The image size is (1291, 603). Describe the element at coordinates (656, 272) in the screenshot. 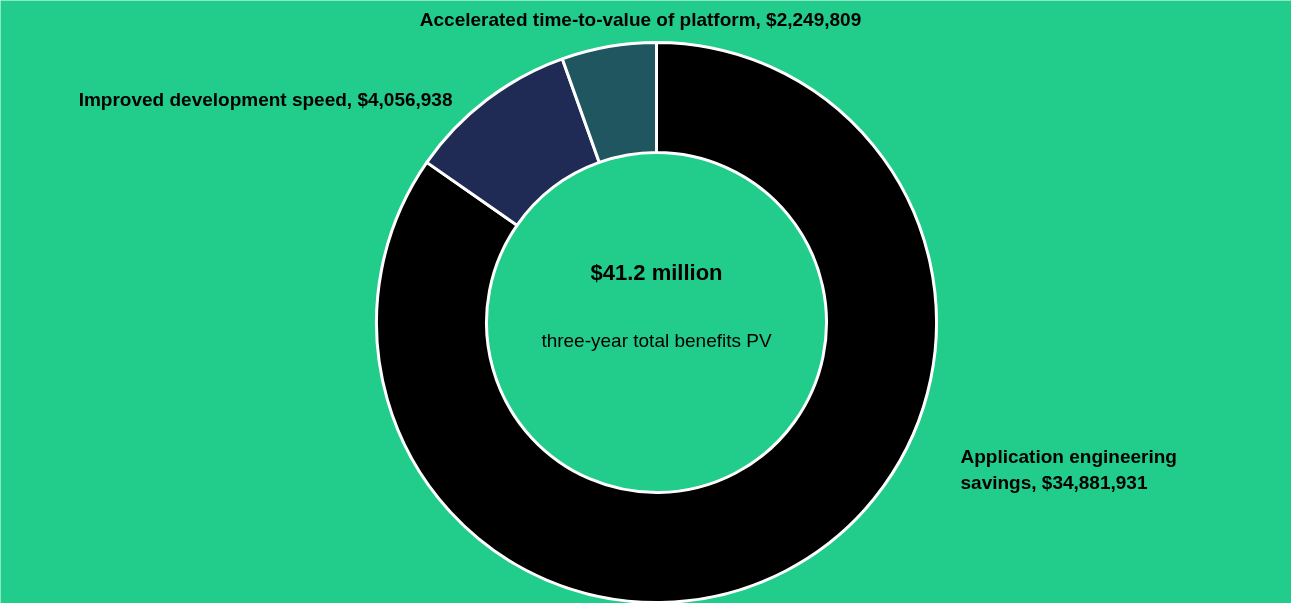

I see `text: $41.2 million` at that location.